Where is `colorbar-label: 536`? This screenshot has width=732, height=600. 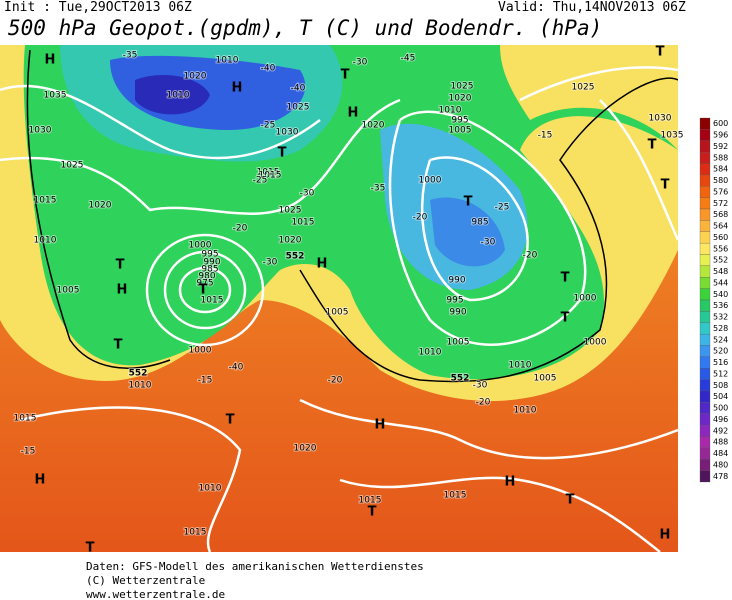
colorbar-label: 536 is located at coordinates (720, 305).